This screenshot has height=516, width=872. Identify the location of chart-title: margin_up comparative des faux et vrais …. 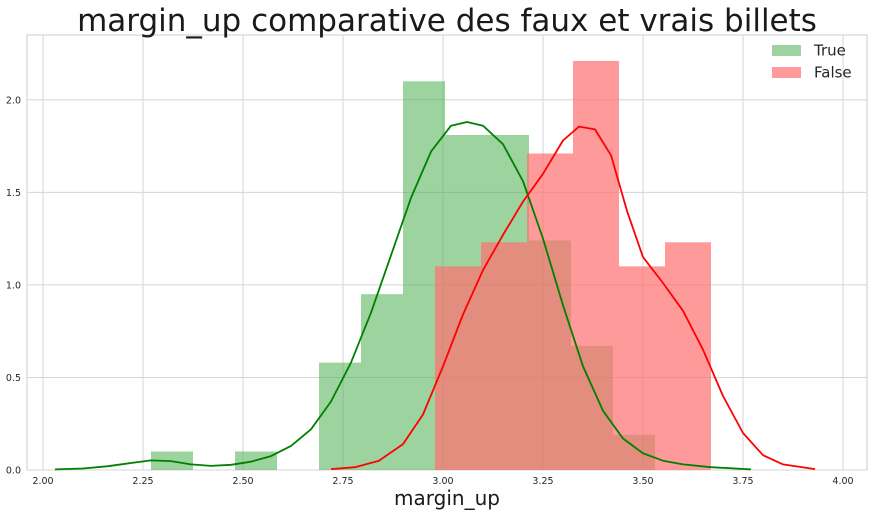
(447, 21).